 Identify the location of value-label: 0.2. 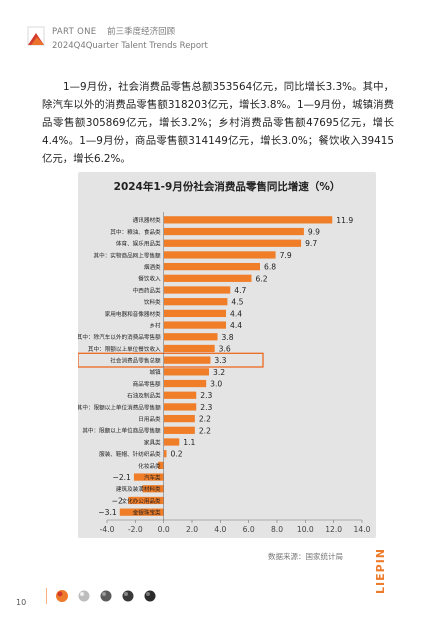
(177, 454).